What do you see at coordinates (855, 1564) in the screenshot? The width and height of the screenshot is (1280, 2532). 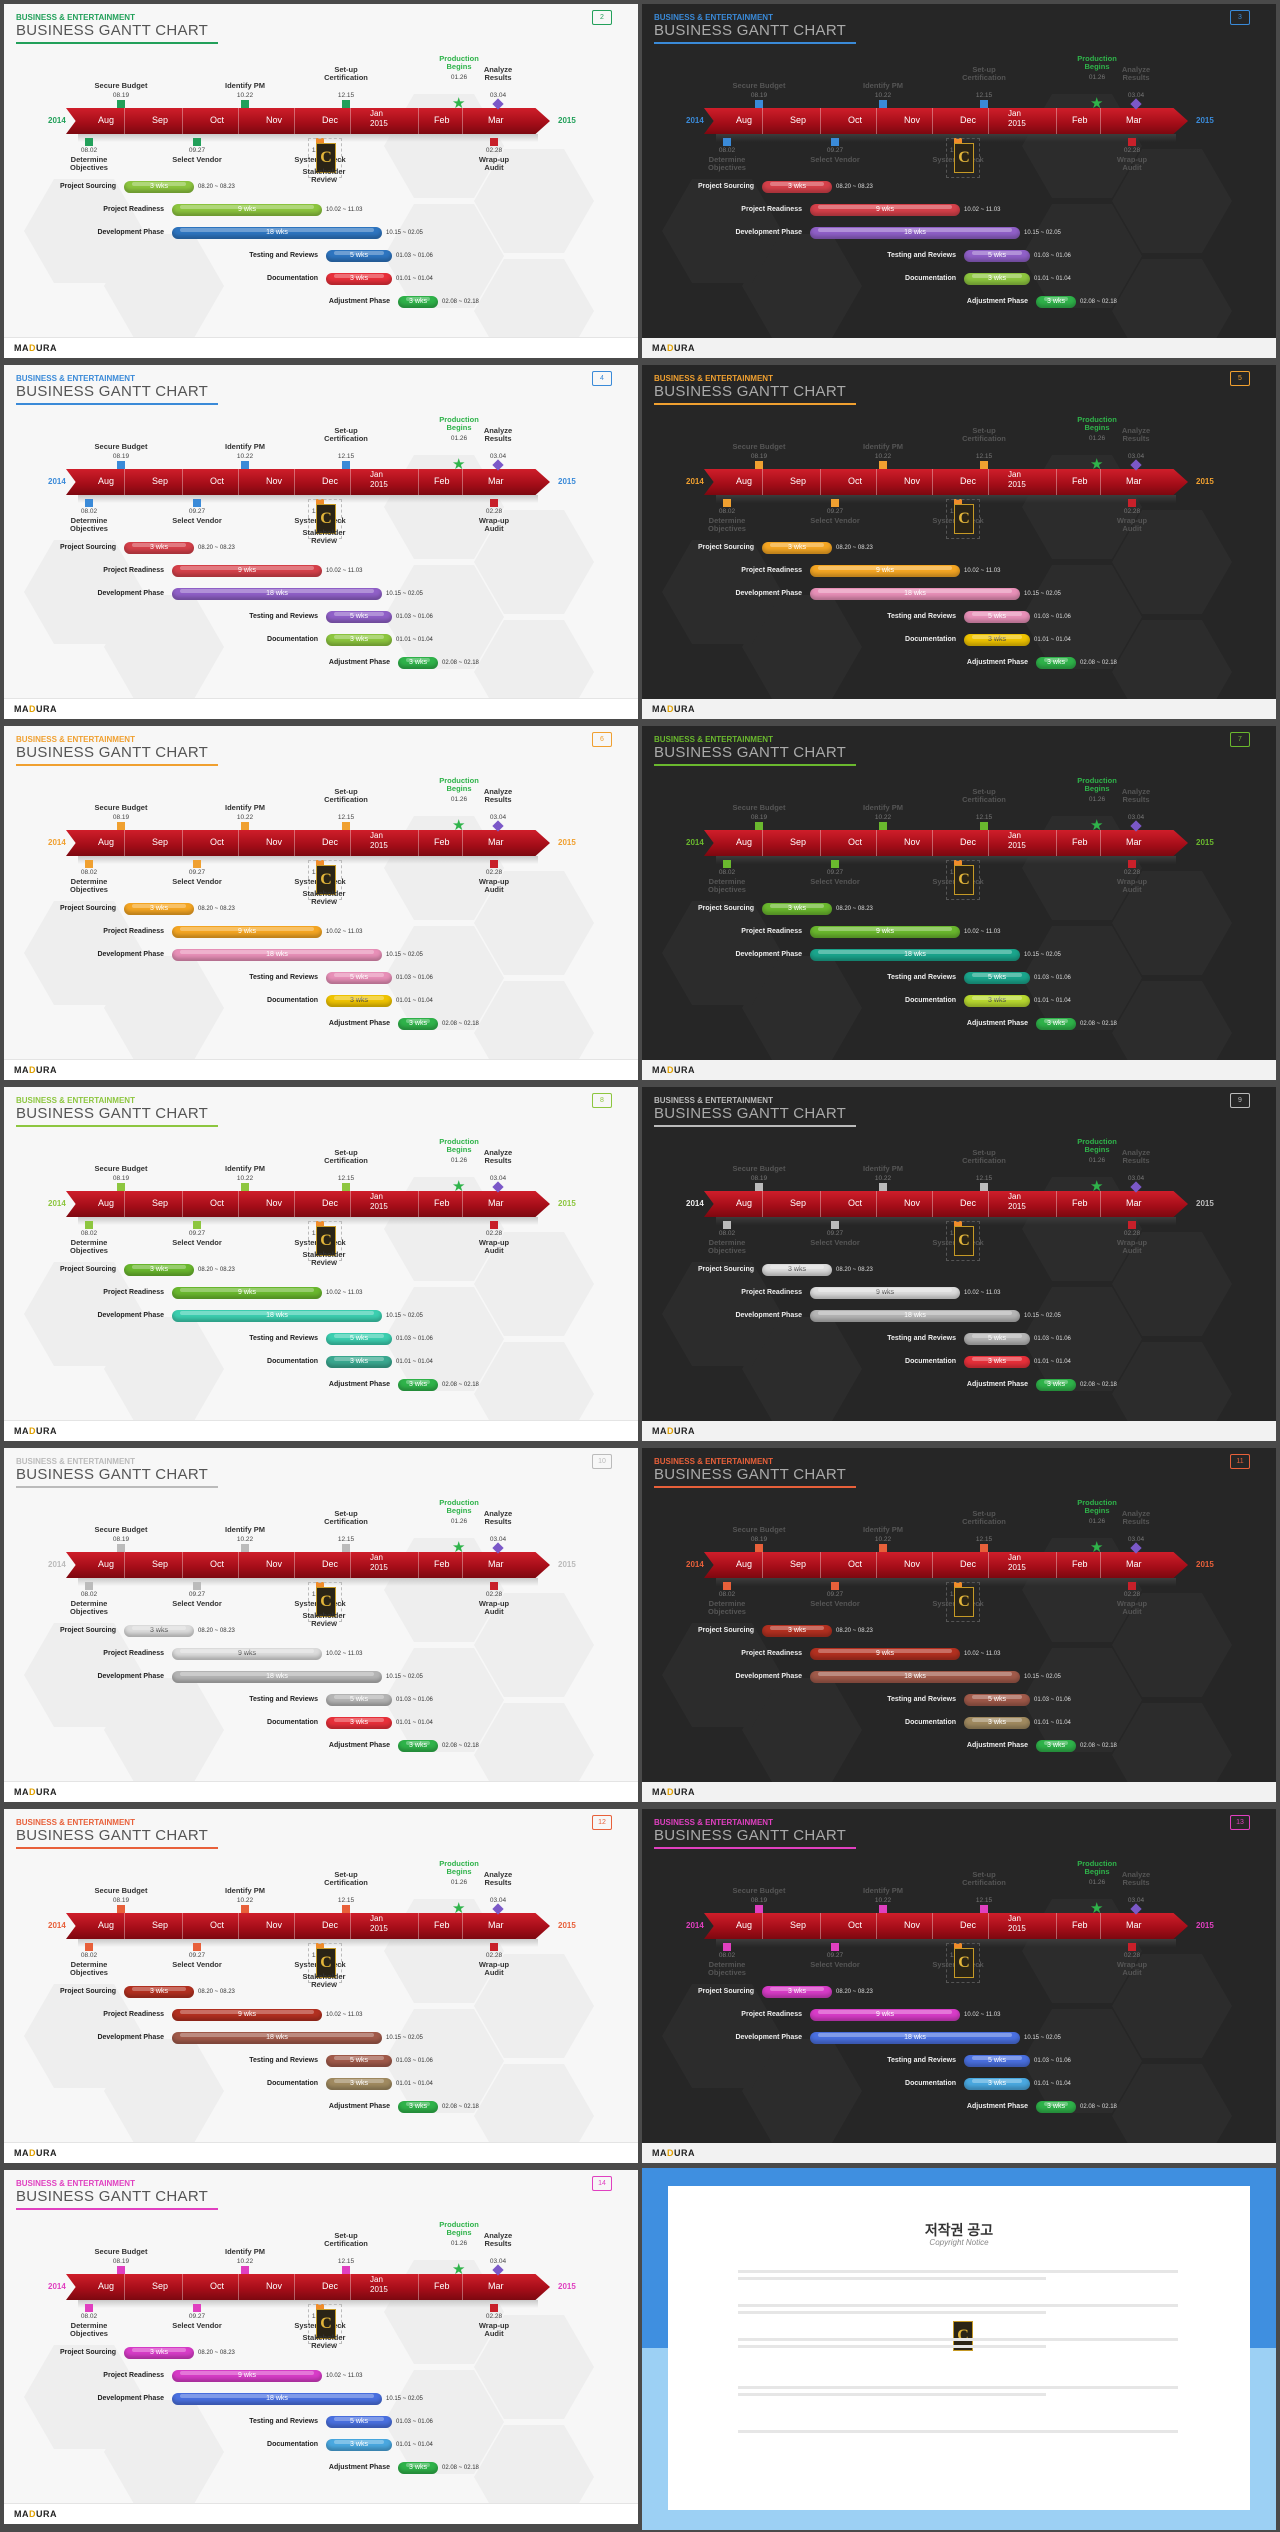 I see `month-label: Oct` at bounding box center [855, 1564].